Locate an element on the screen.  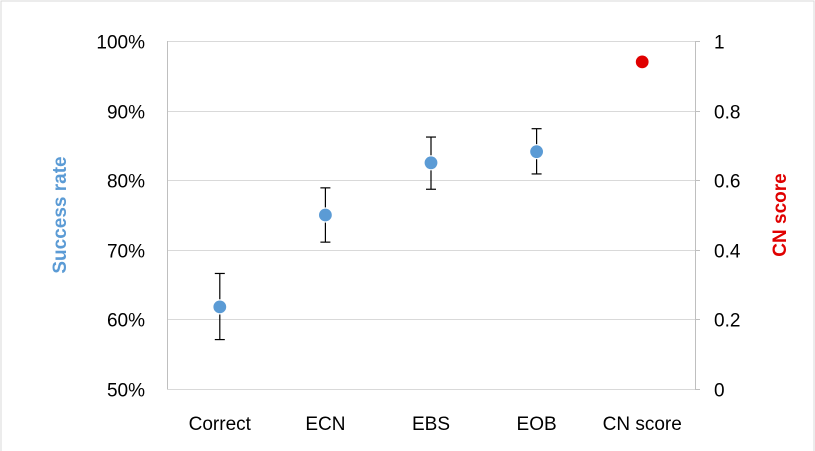
left-tick-label: 50% is located at coordinates (126, 391).